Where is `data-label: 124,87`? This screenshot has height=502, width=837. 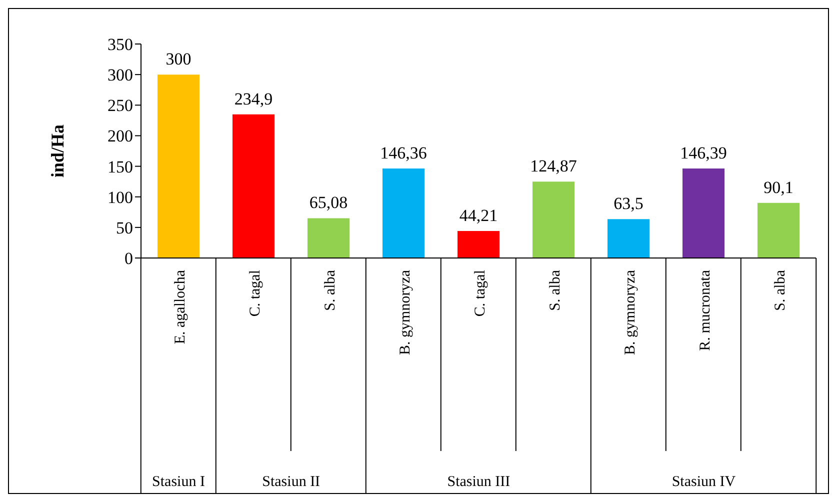
data-label: 124,87 is located at coordinates (554, 166).